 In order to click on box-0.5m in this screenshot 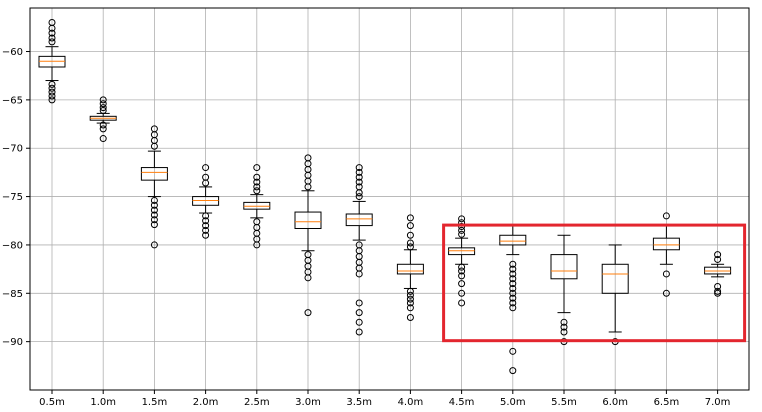, I will do `click(52, 61)`.